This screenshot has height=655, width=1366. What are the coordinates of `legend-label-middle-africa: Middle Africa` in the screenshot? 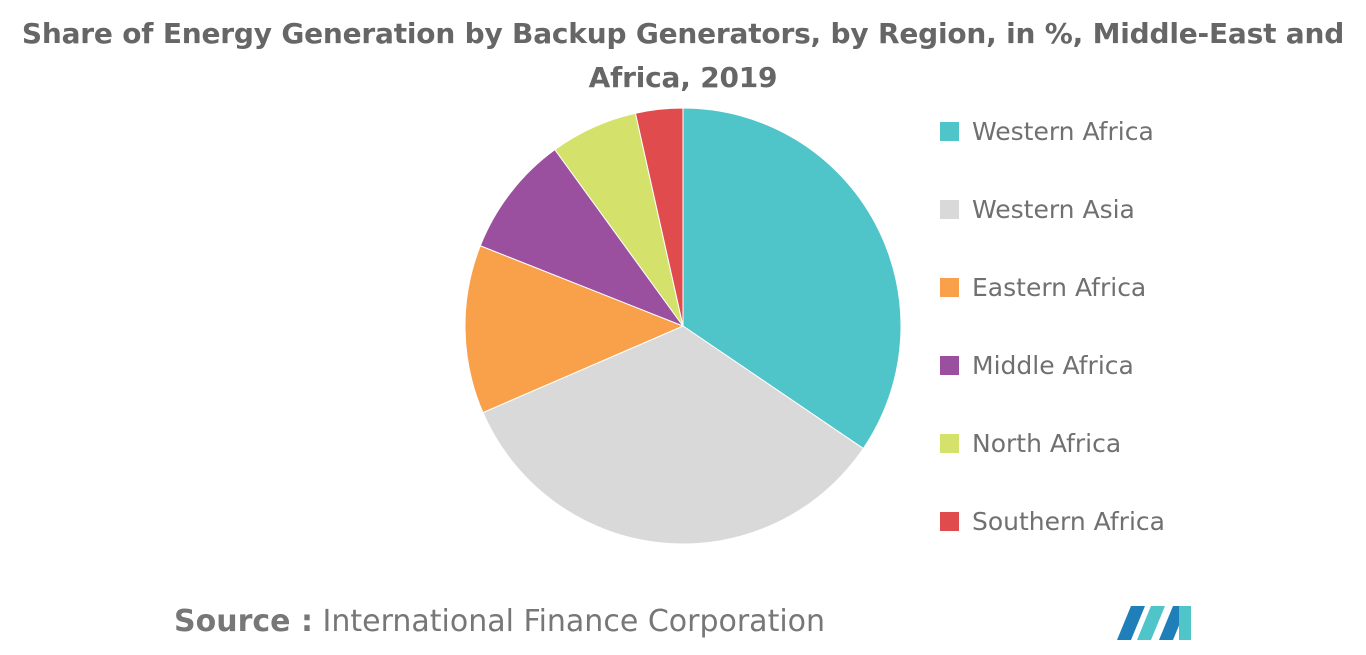 It's located at (1053, 365).